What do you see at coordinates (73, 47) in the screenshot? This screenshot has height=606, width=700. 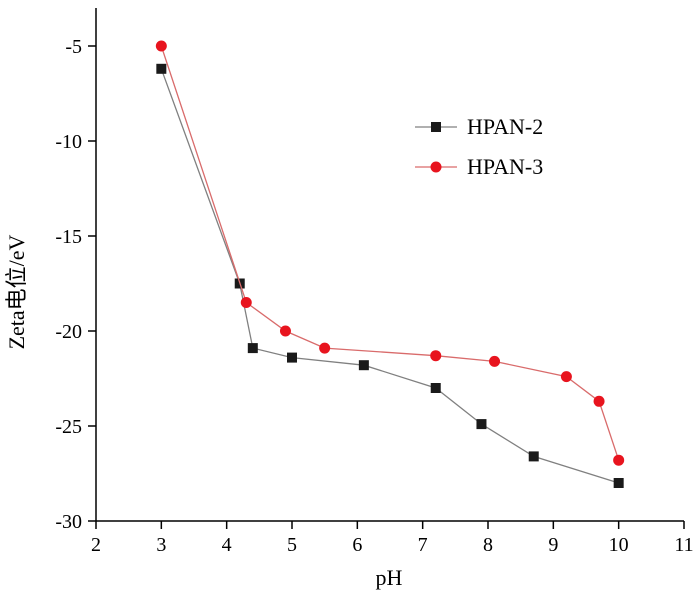 I see `y-tick-label: -5` at bounding box center [73, 47].